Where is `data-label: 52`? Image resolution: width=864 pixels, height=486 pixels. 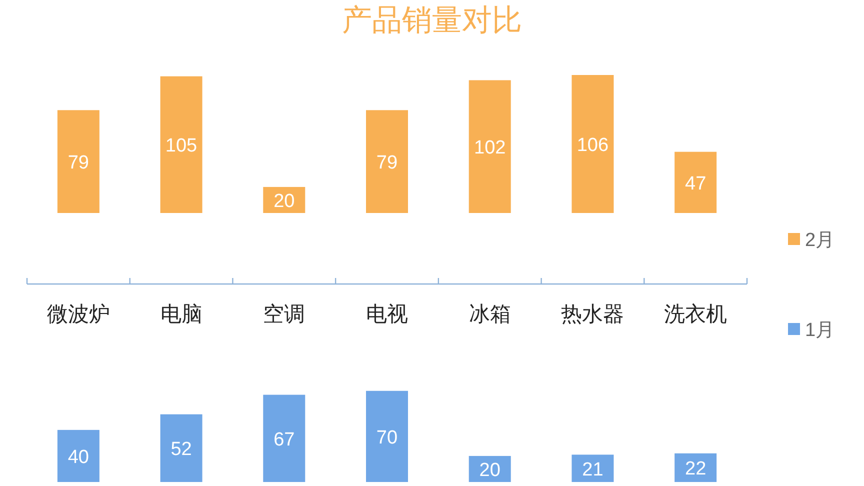 data-label: 52 is located at coordinates (181, 449).